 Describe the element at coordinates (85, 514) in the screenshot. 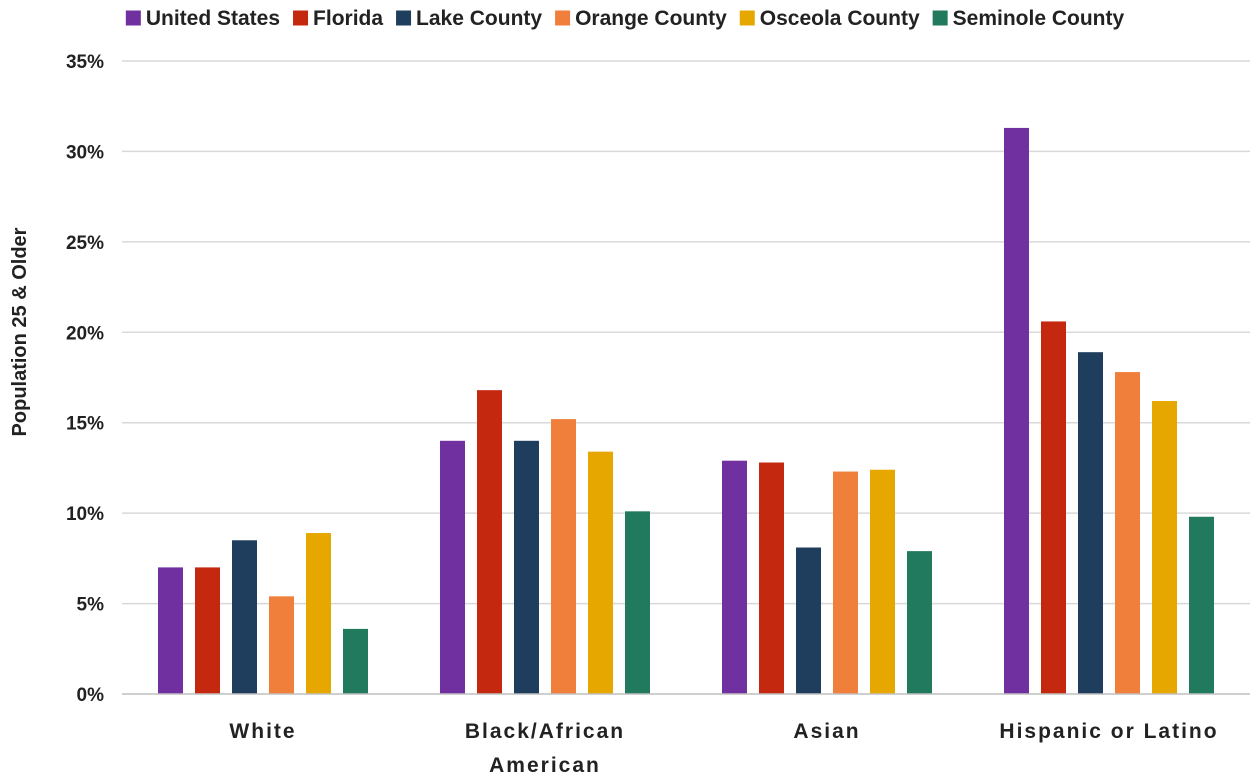

I see `y-tick-label: 10%` at that location.